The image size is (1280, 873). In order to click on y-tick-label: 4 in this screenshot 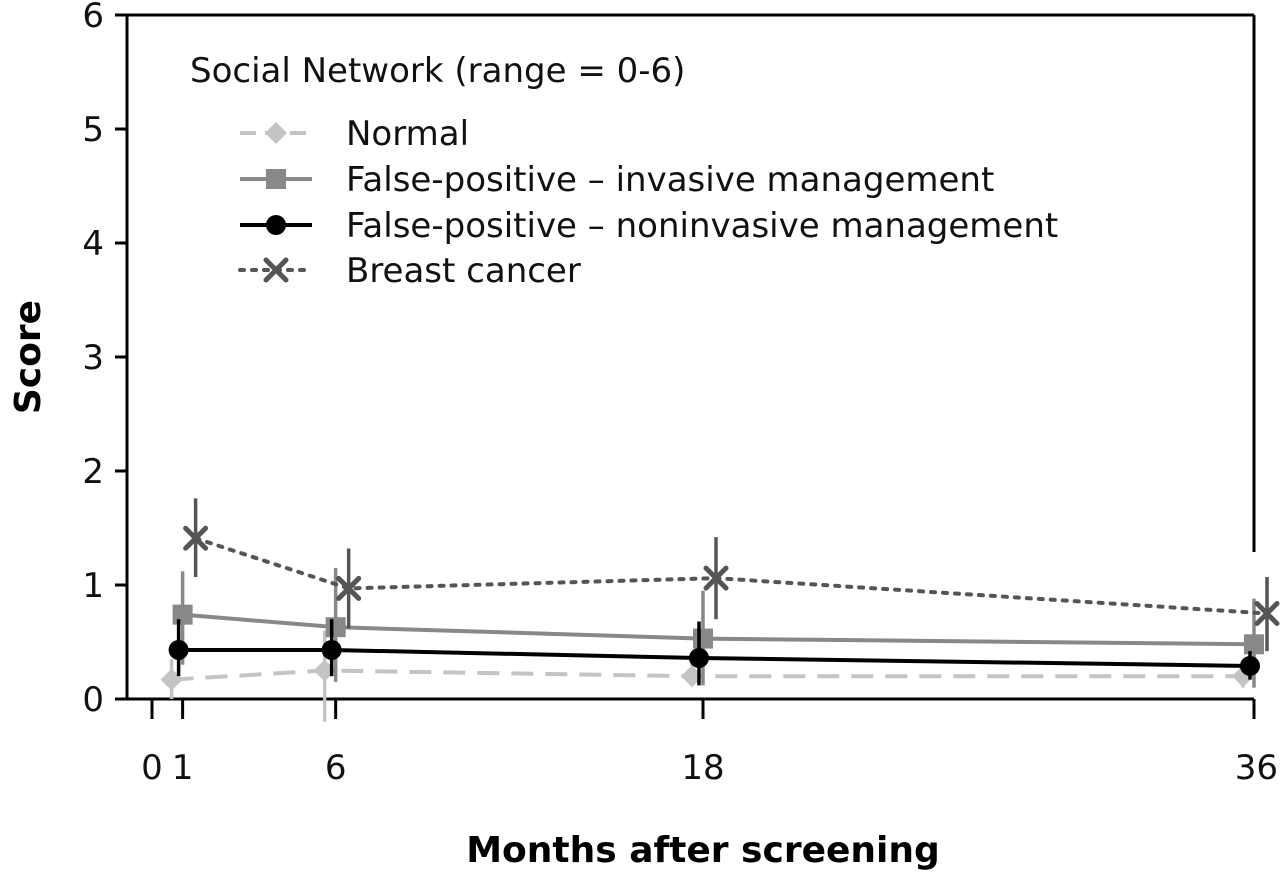, I will do `click(93, 244)`.